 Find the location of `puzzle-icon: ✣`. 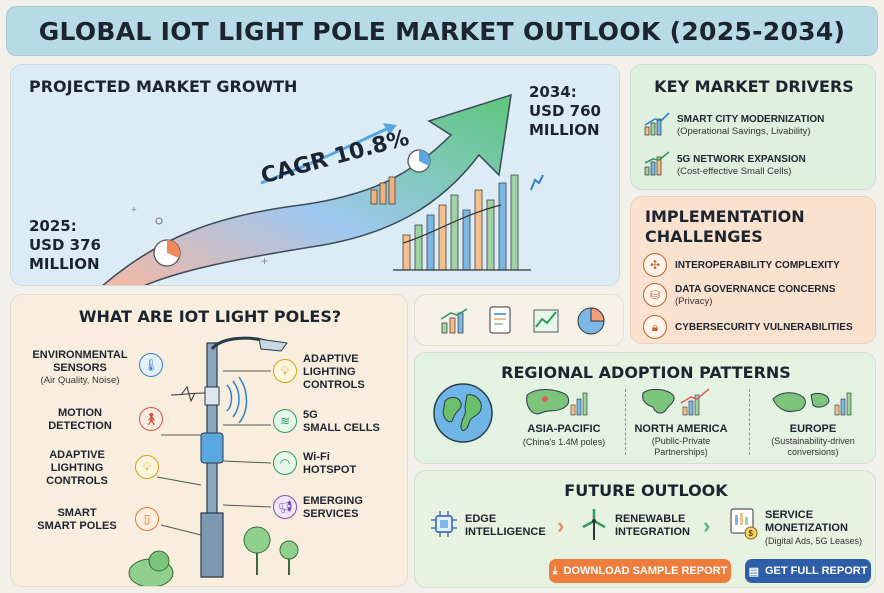

puzzle-icon: ✣ is located at coordinates (655, 265).